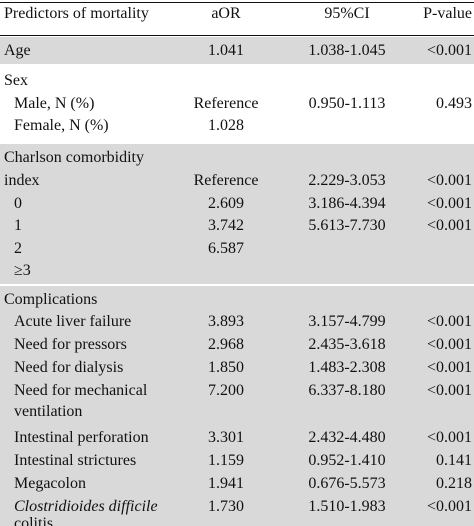 The height and width of the screenshot is (526, 474). I want to click on header-top-rule, so click(237, 2).